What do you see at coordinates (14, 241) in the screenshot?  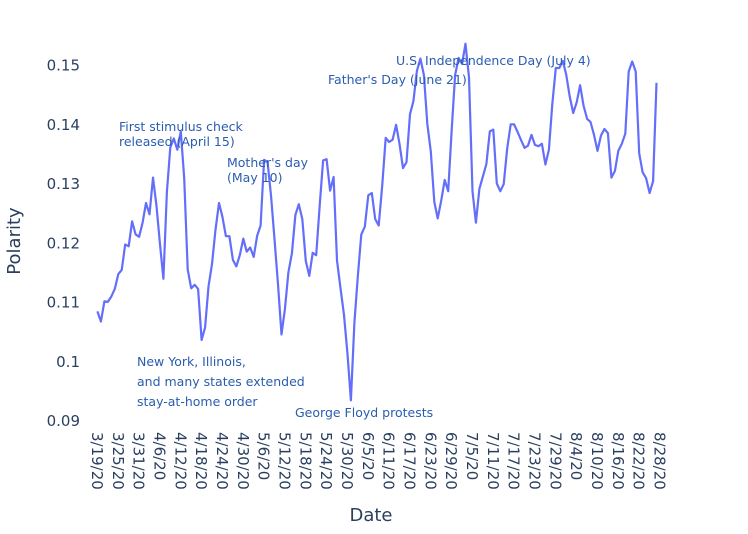 I see `y-axis-title: Polarity` at bounding box center [14, 241].